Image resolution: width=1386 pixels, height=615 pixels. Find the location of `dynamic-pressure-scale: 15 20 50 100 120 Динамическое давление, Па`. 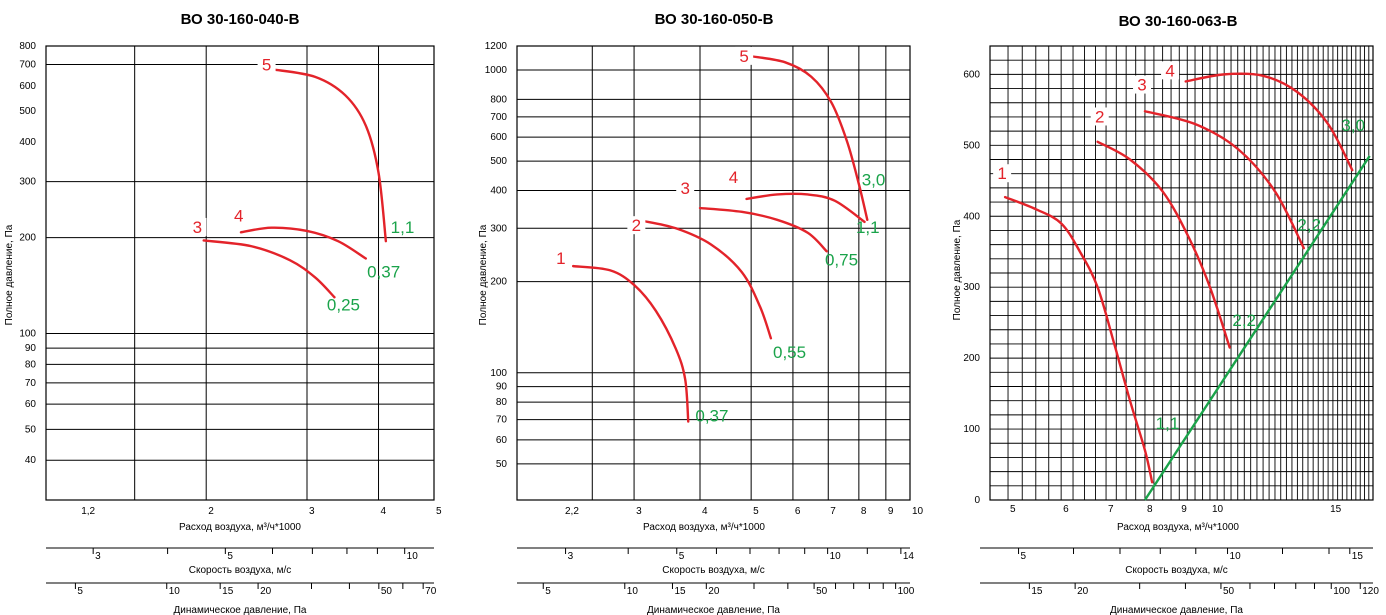

dynamic-pressure-scale: 15 20 50 100 120 Динамическое давление, Па is located at coordinates (1179, 598).